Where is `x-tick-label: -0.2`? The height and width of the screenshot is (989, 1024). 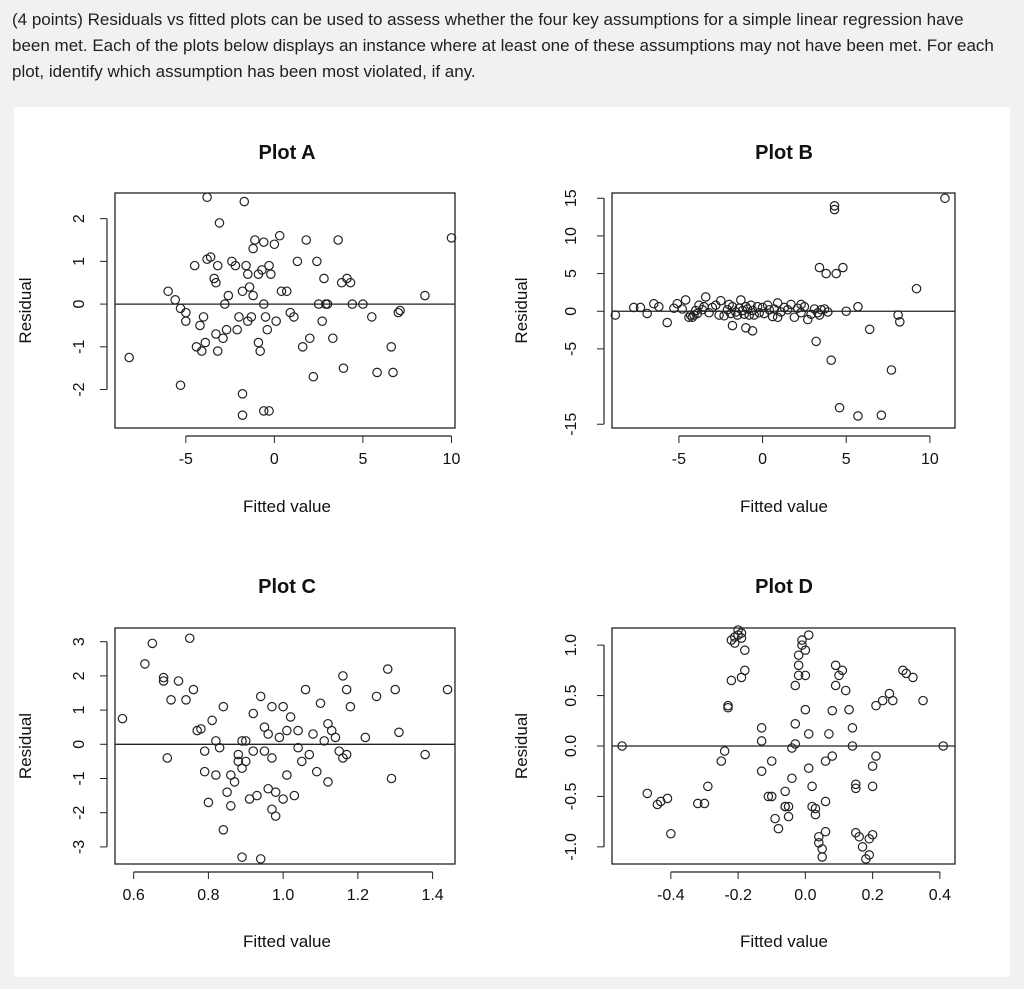
x-tick-label: -0.2 is located at coordinates (738, 895).